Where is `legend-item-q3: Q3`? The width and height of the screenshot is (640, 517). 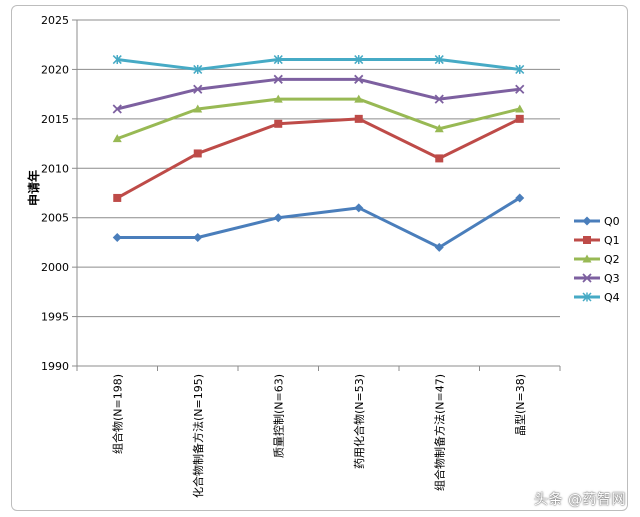
legend-item-q3: Q3 is located at coordinates (597, 278).